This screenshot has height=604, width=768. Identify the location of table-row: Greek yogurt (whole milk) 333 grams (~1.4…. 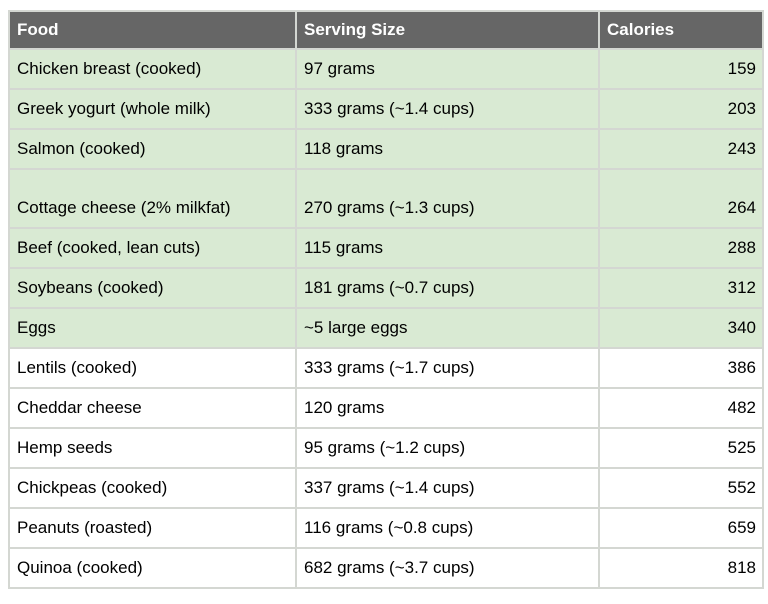
(386, 109).